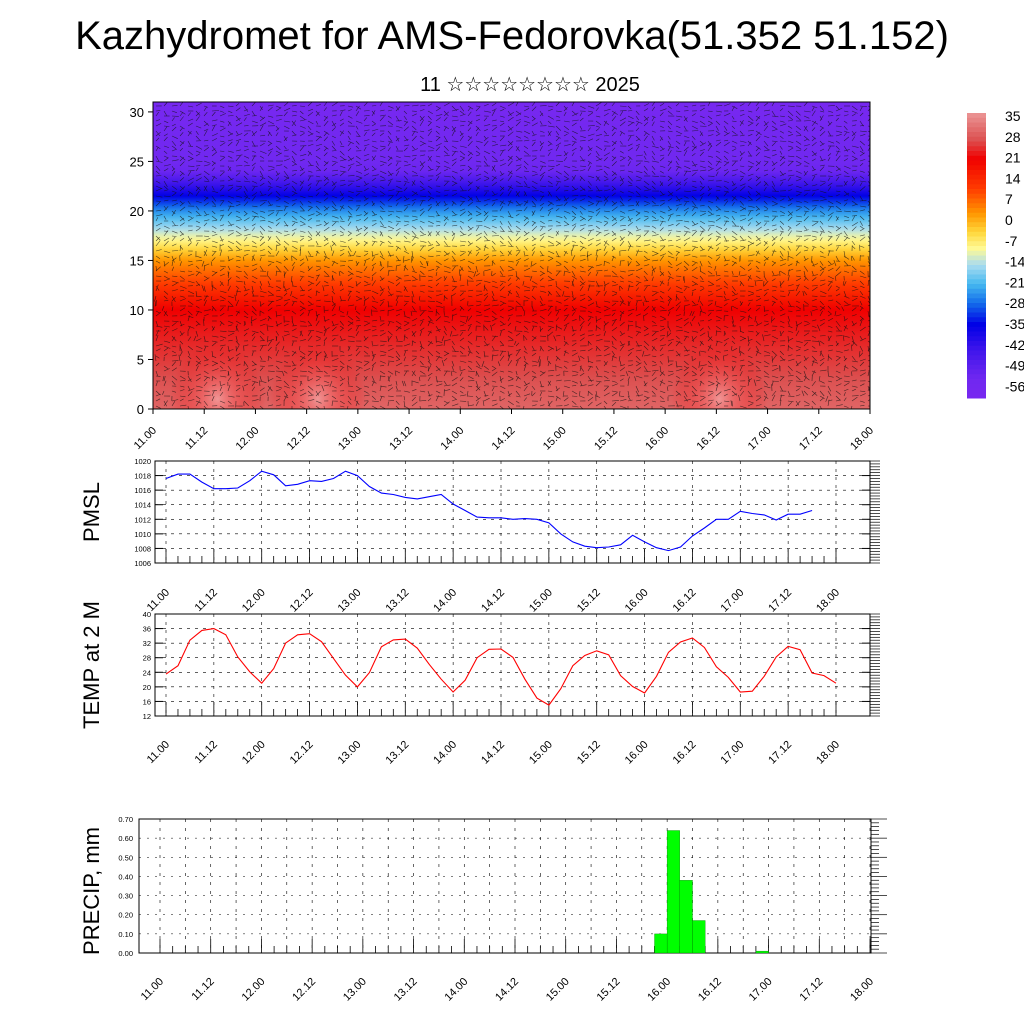 The width and height of the screenshot is (1024, 1024). Describe the element at coordinates (1011, 241) in the screenshot. I see `colorbar-label: -7` at that location.